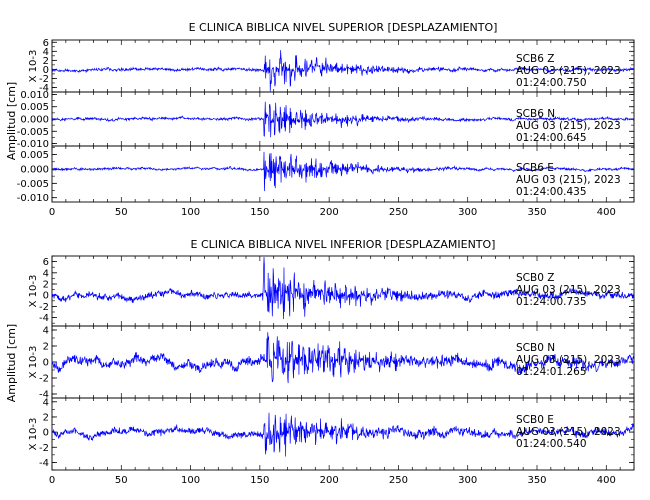  I want to click on time-label: 01:24:00.735, so click(551, 302).